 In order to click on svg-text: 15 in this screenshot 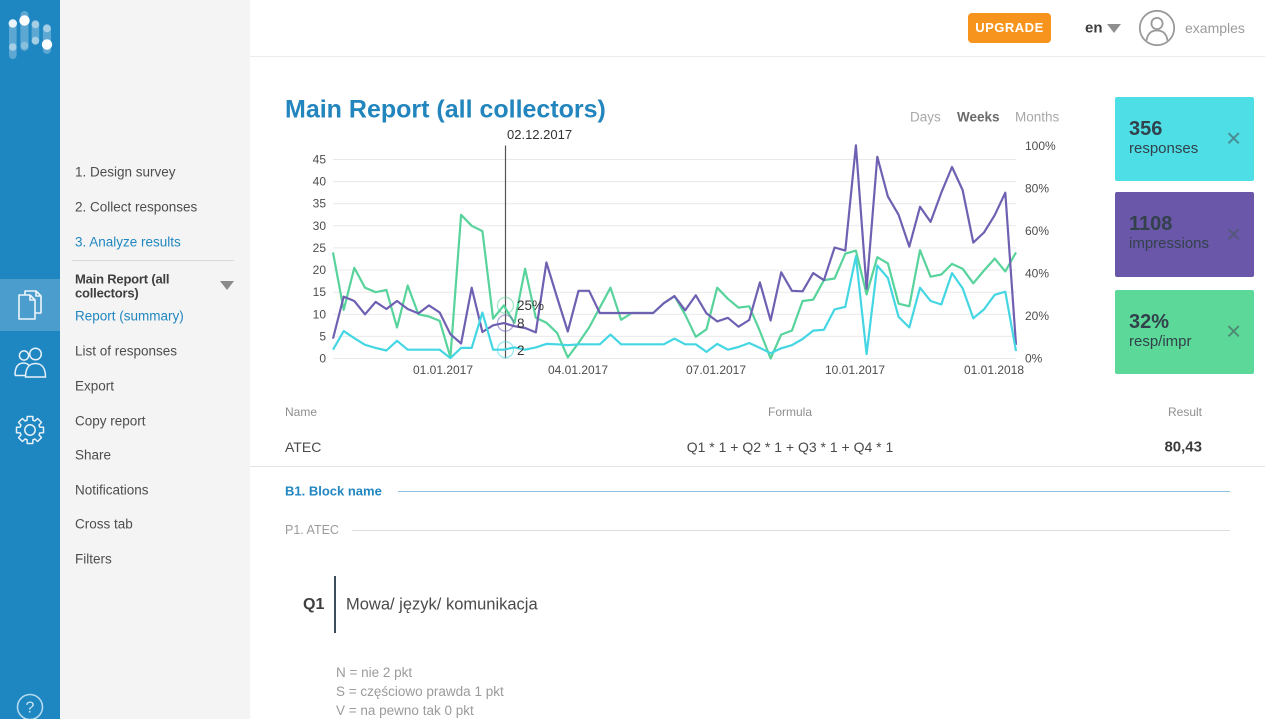, I will do `click(320, 292)`.